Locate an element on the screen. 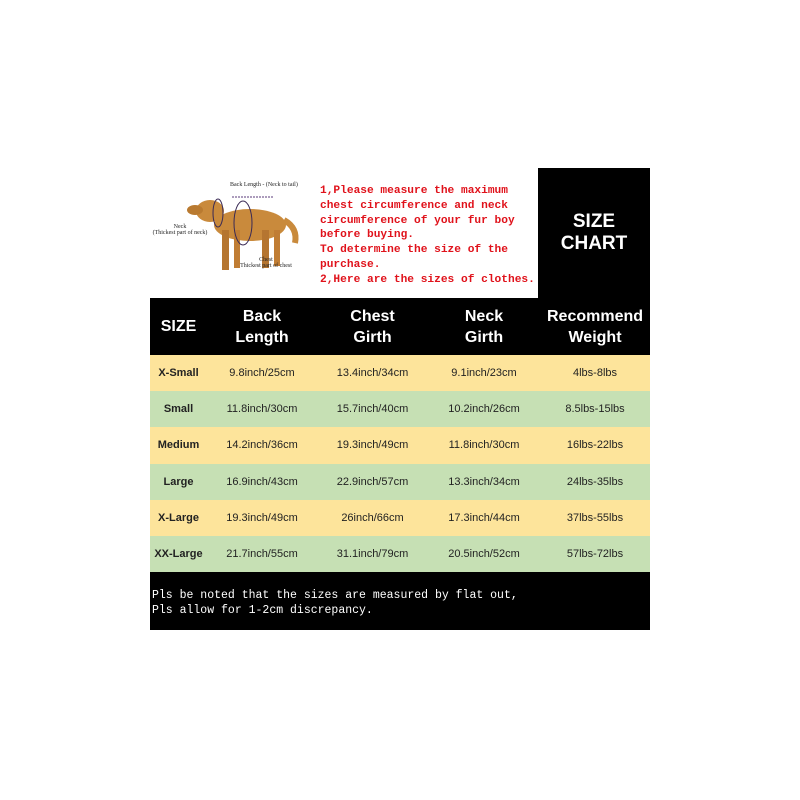 The width and height of the screenshot is (800, 800). cell-size: X-Large is located at coordinates (178, 517).